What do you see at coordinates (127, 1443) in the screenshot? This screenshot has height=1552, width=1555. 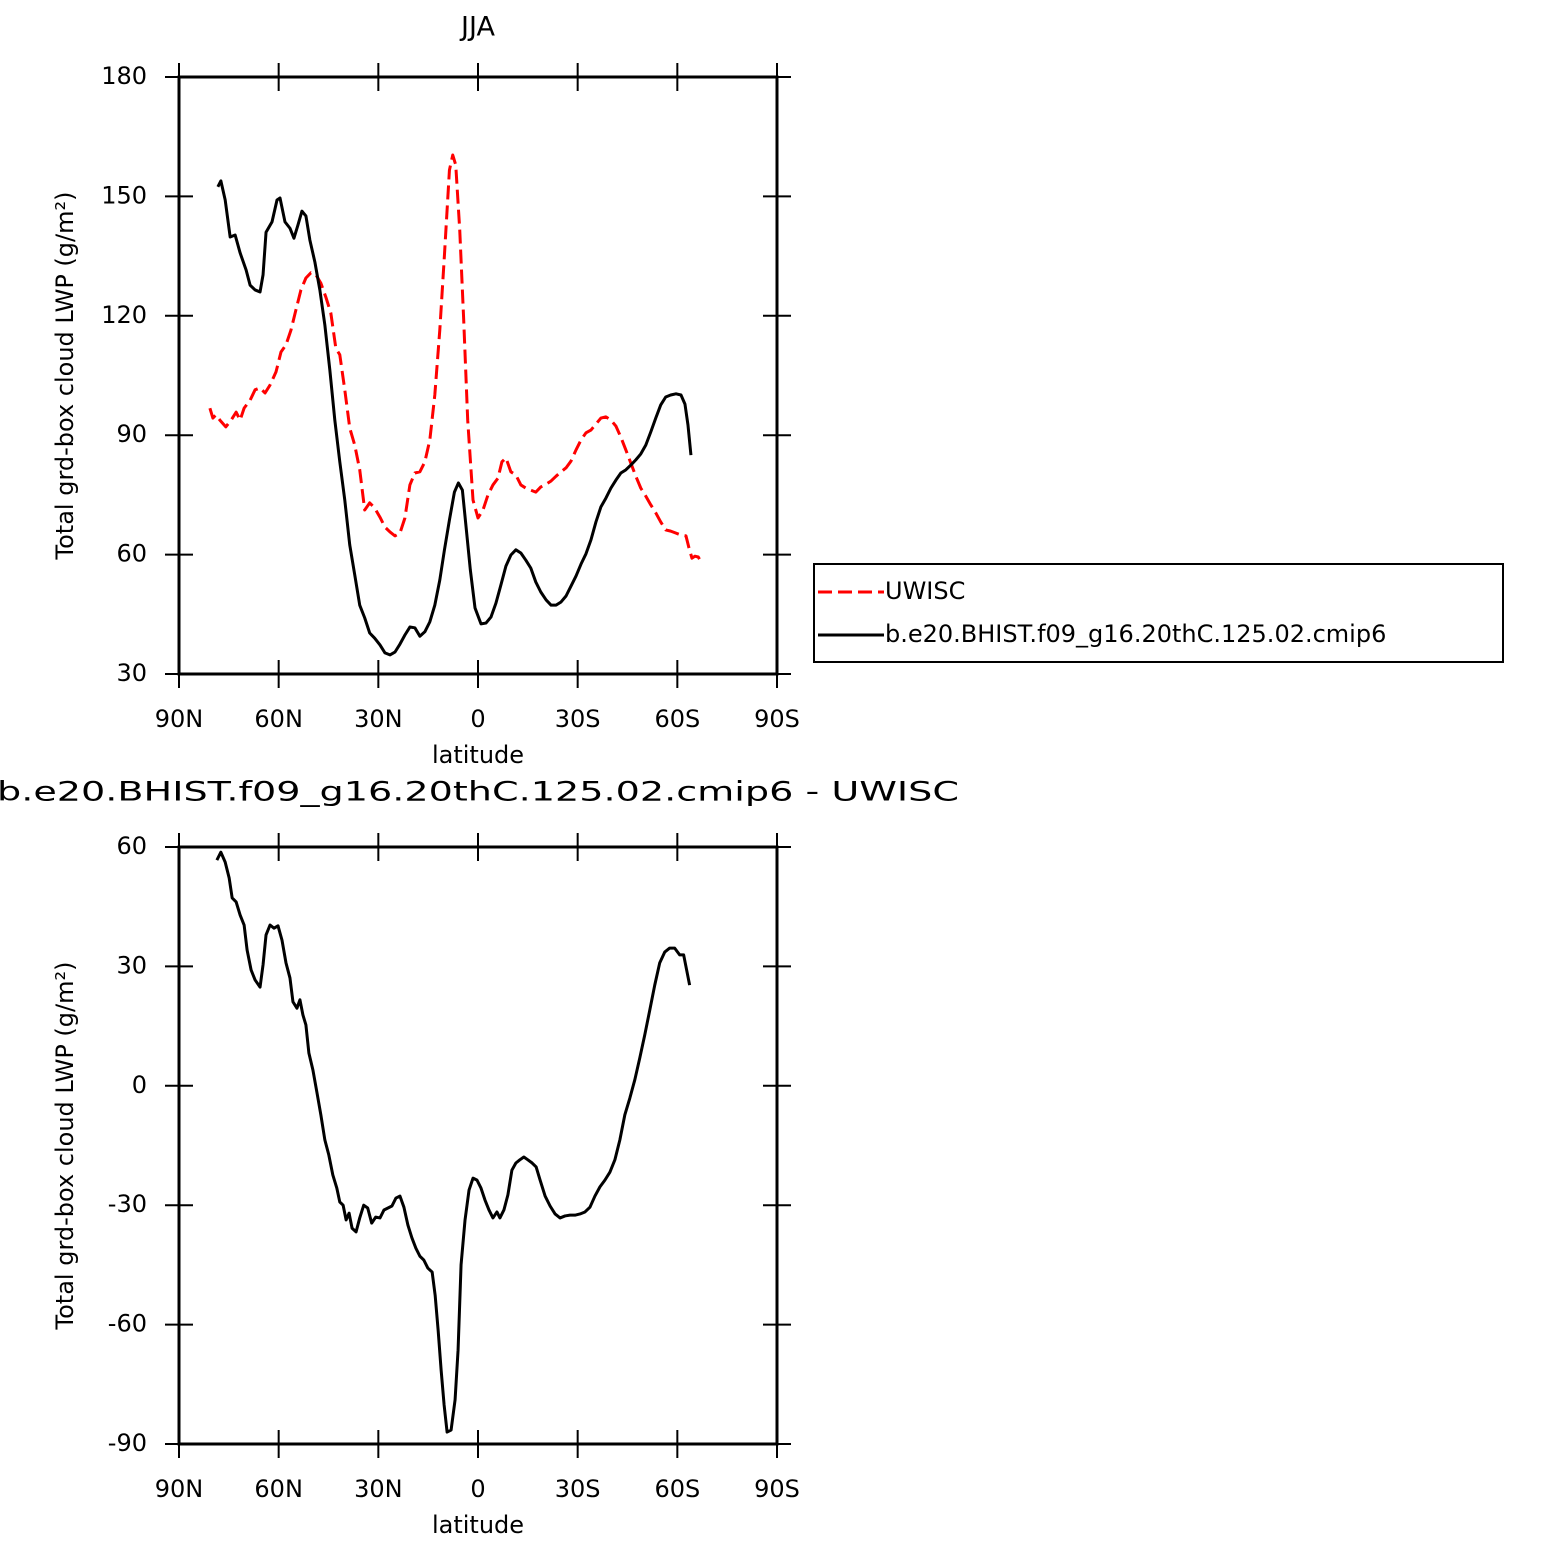 I see `y-tick-label: -90` at bounding box center [127, 1443].